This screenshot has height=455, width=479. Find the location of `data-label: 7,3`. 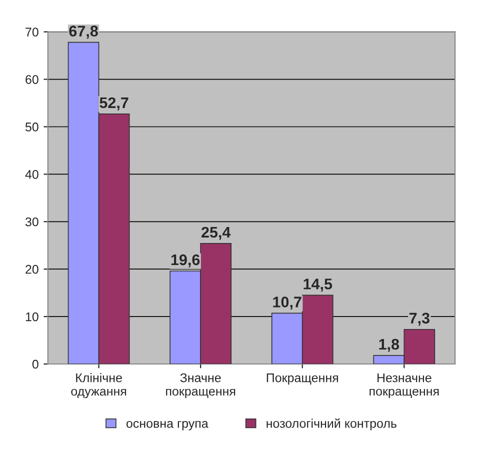

data-label: 7,3 is located at coordinates (419, 319).